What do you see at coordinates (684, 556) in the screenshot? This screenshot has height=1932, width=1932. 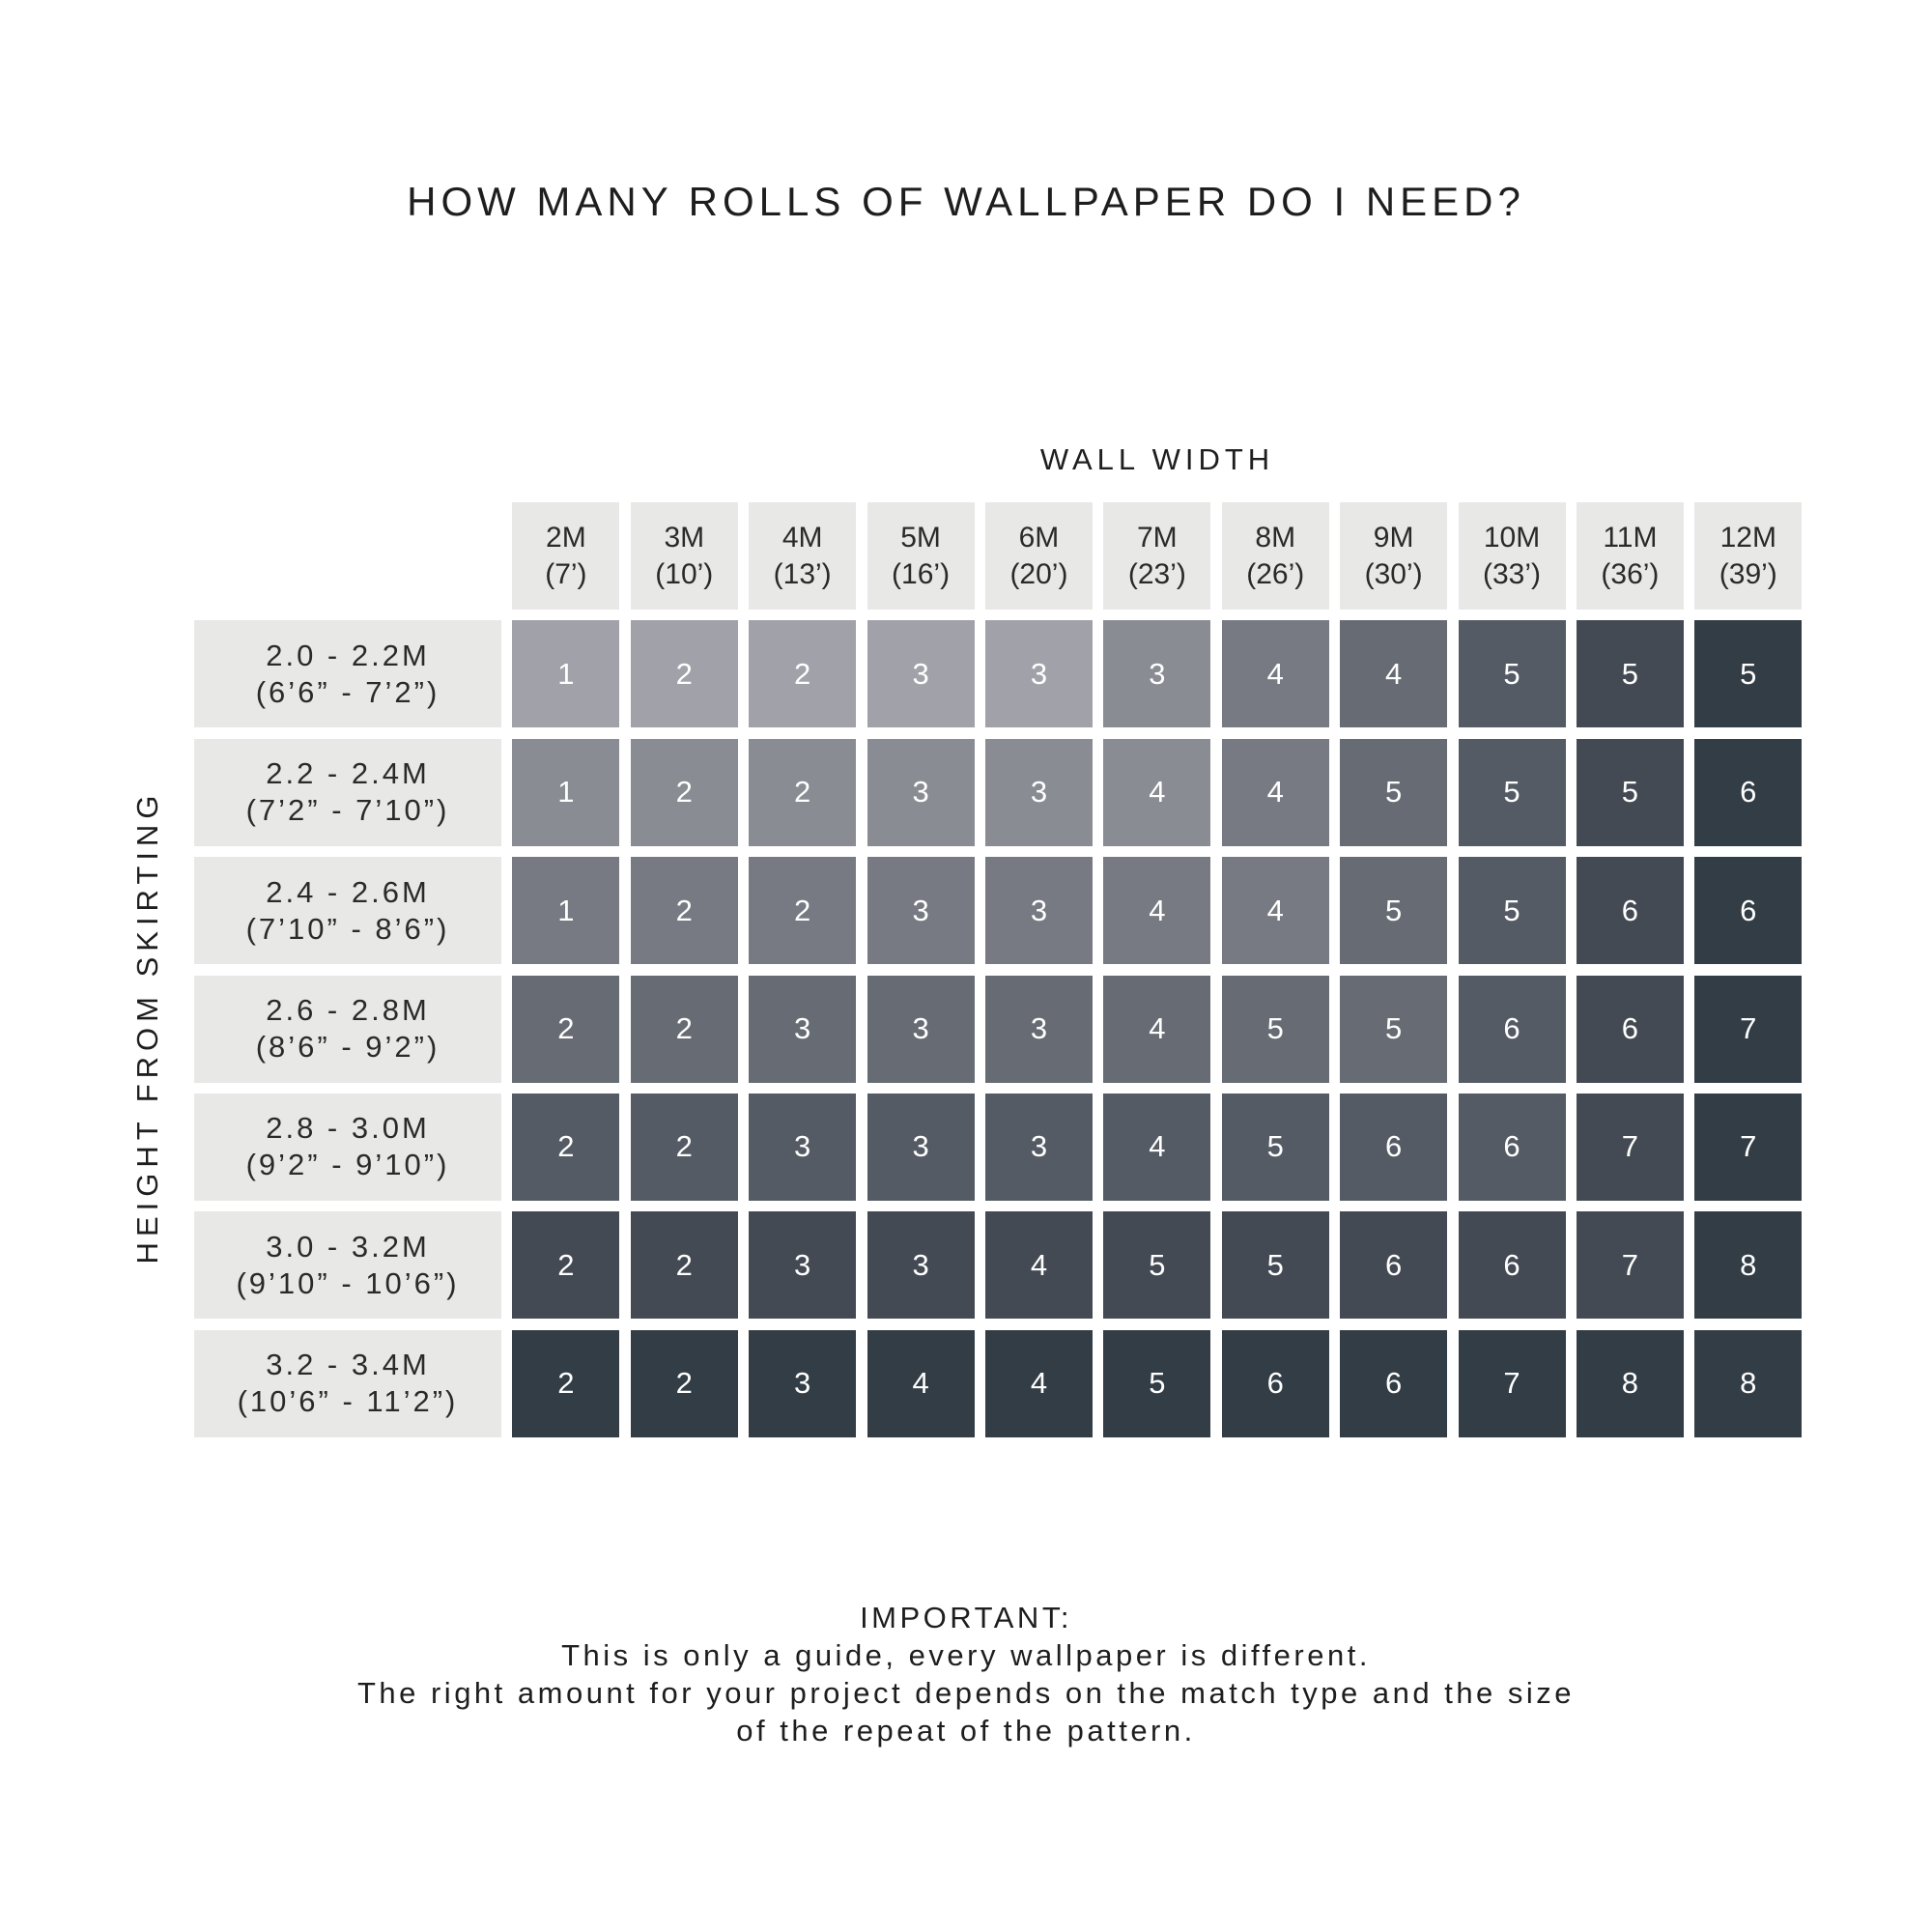 I see `column-header: 3M (10’)` at bounding box center [684, 556].